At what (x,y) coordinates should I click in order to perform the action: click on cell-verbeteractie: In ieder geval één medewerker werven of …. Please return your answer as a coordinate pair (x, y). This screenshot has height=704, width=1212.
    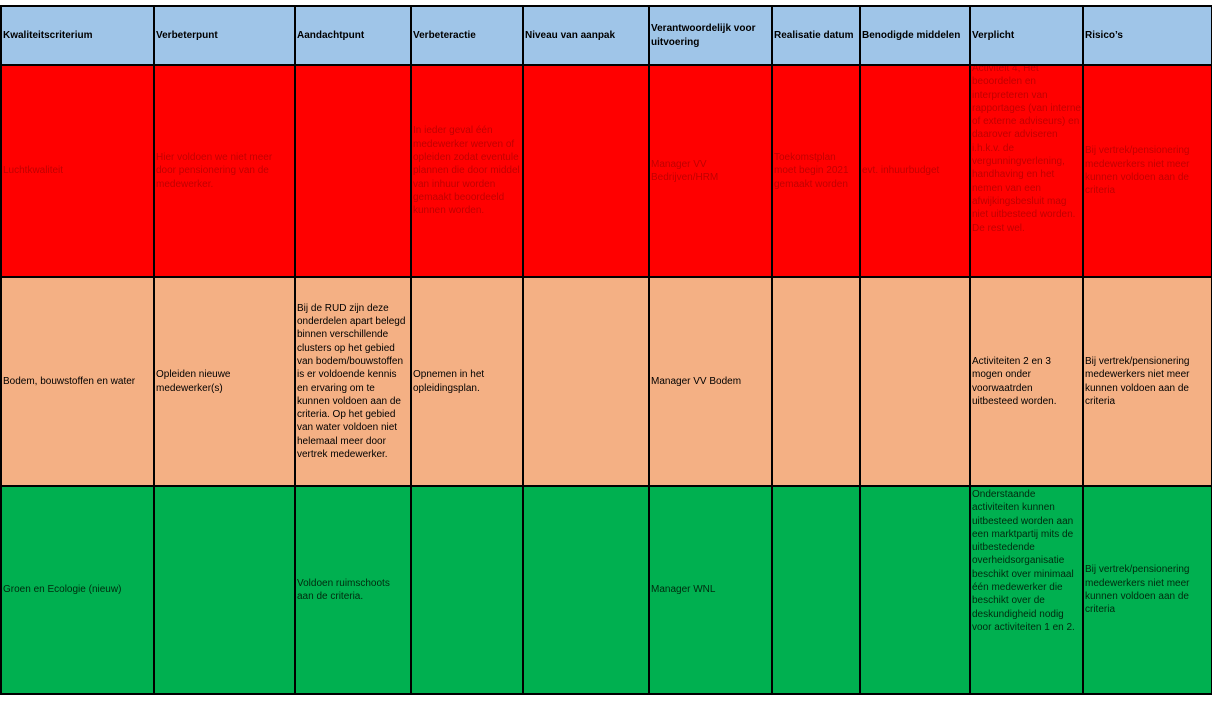
    Looking at the image, I should click on (467, 171).